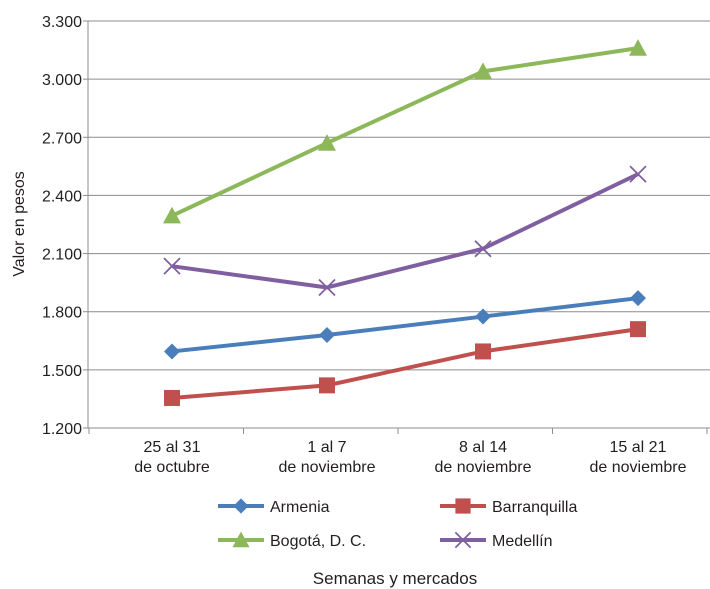  I want to click on y-tick-label: 3.300, so click(62, 22).